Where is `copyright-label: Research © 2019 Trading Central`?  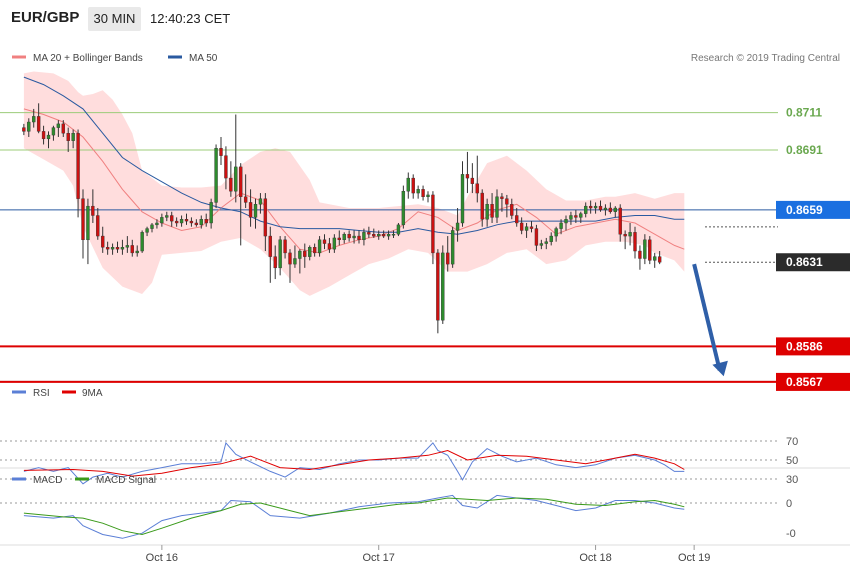 copyright-label: Research © 2019 Trading Central is located at coordinates (765, 58).